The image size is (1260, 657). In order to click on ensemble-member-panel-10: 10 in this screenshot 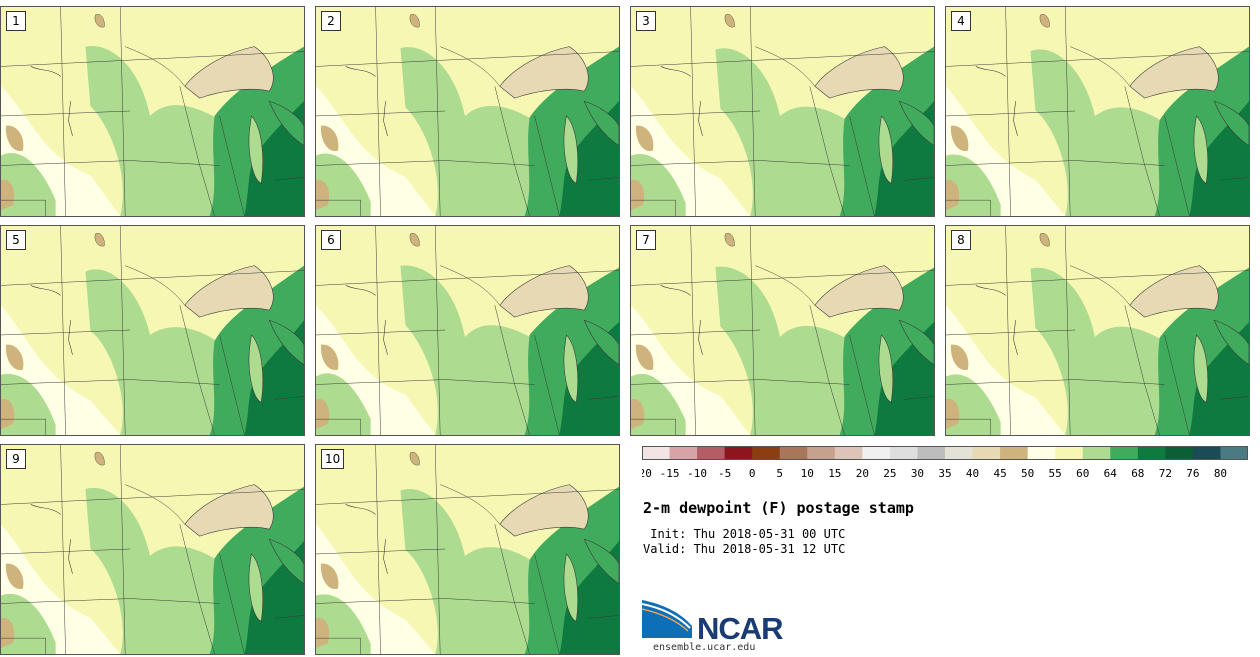, I will do `click(467, 549)`.